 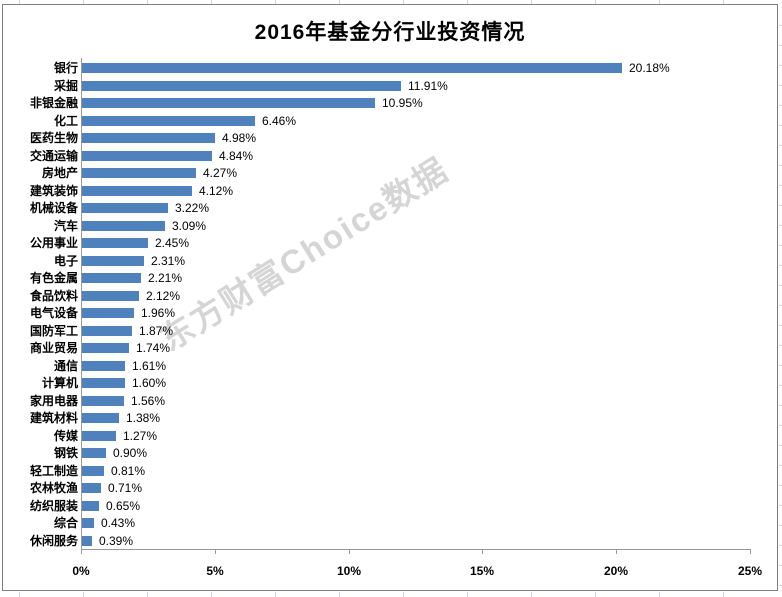 What do you see at coordinates (53, 488) in the screenshot?
I see `category-label: 农林牧渔` at bounding box center [53, 488].